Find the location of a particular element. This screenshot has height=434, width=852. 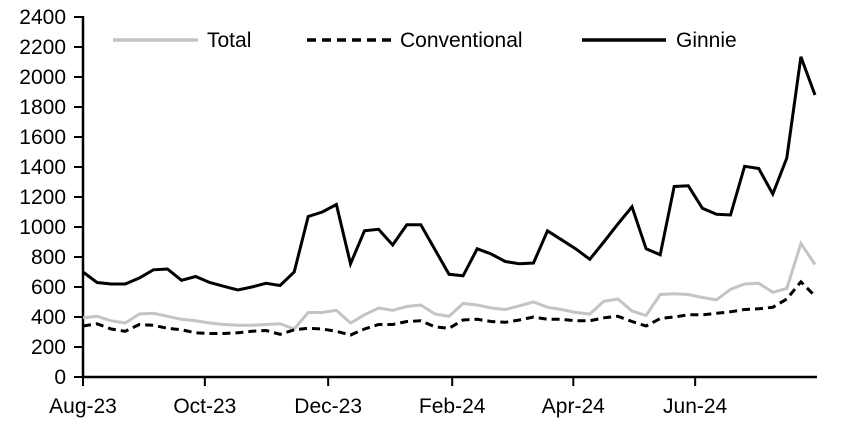

y-axis-label: 800 is located at coordinates (48, 257).